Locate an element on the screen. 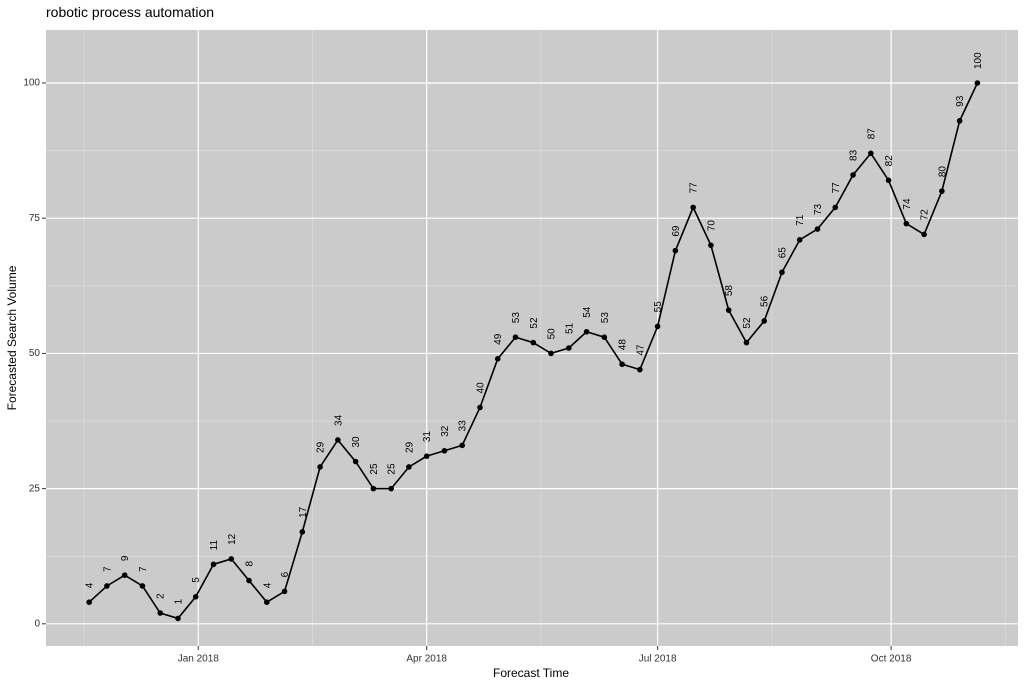  data-label: 11 is located at coordinates (214, 545).